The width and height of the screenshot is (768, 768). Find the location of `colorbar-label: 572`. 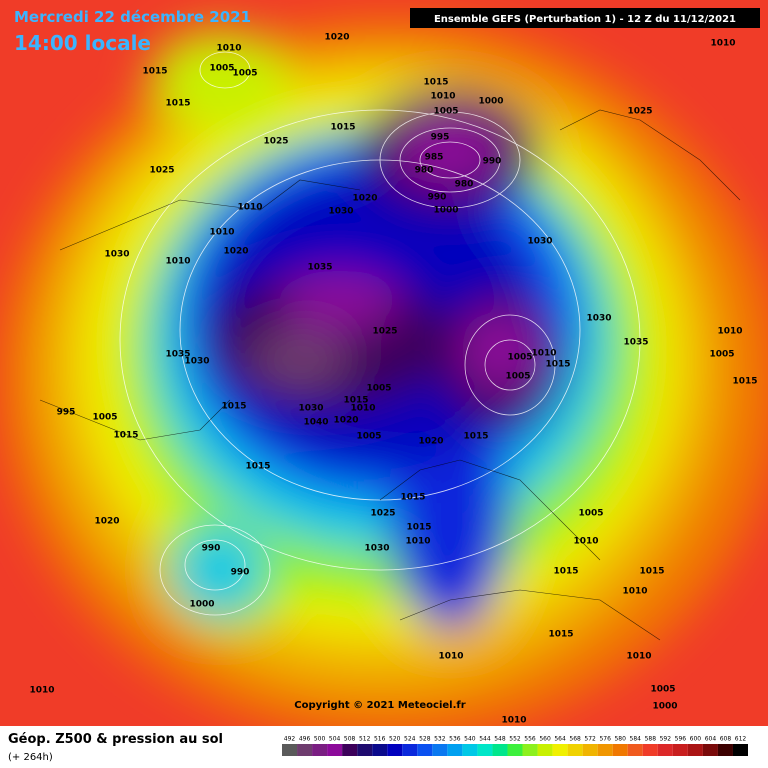

colorbar-label: 572 is located at coordinates (590, 739).